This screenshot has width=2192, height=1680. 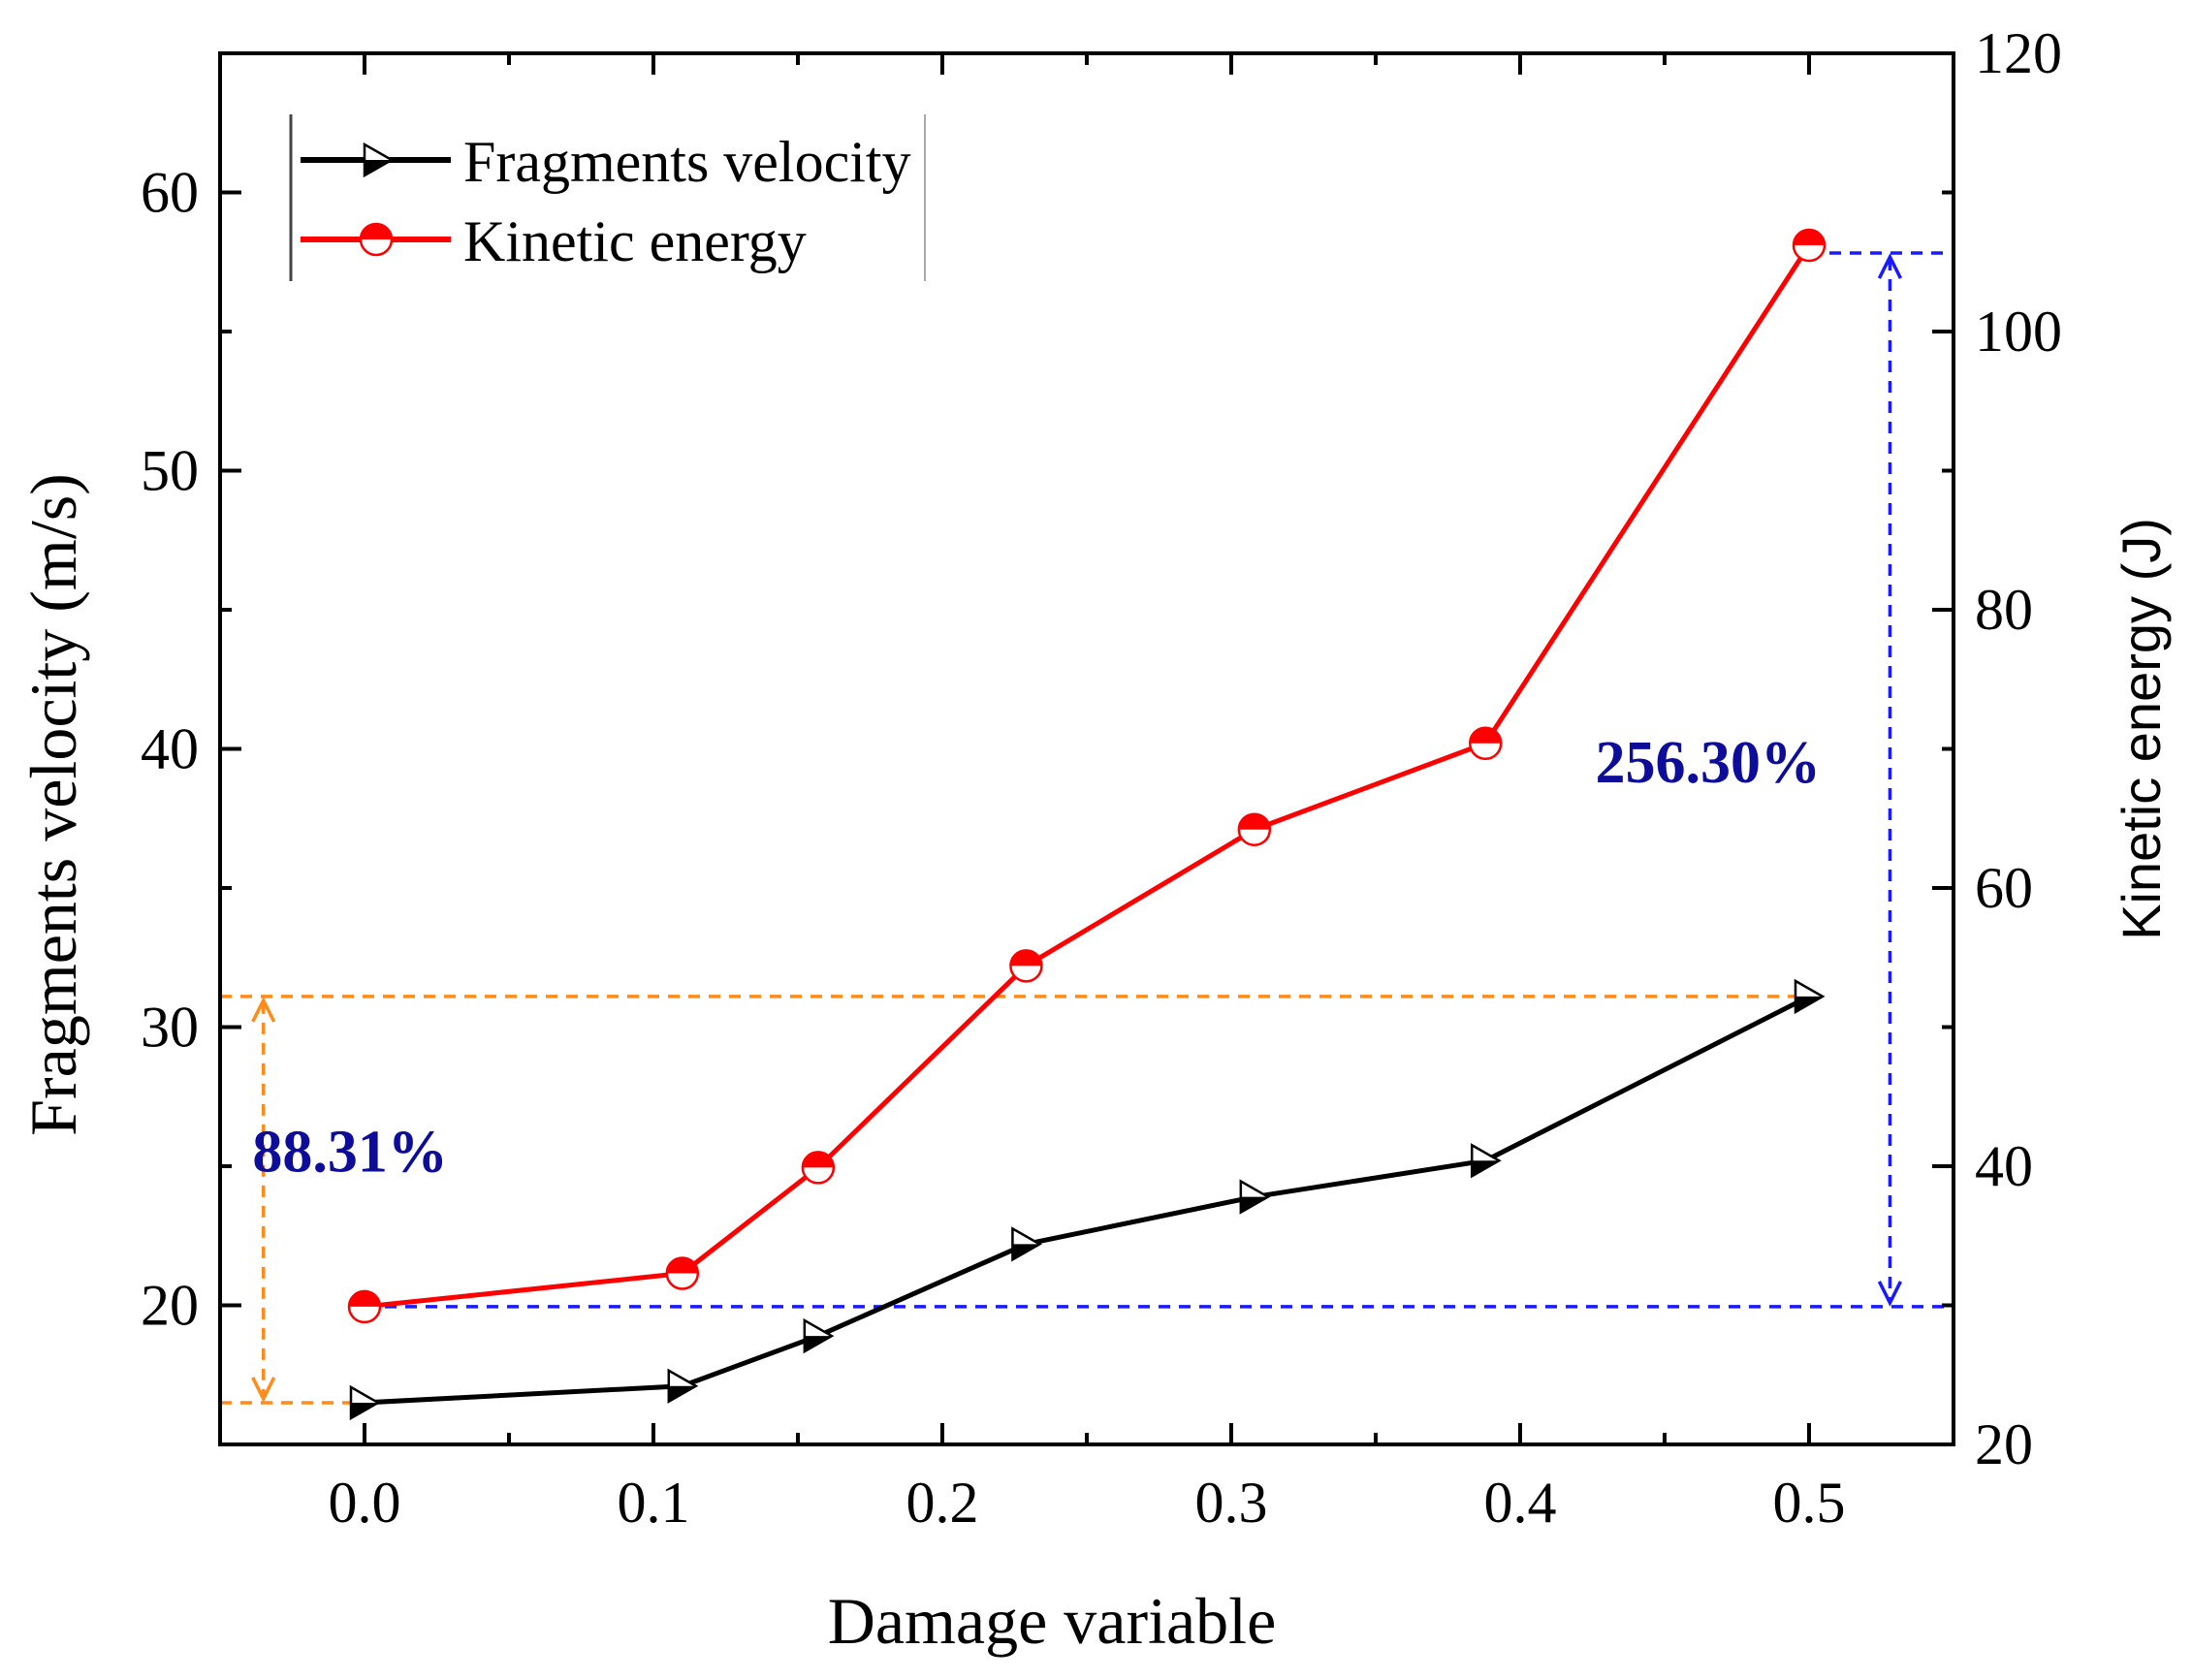 I want to click on legend-velocity-marker, so click(x=379, y=160).